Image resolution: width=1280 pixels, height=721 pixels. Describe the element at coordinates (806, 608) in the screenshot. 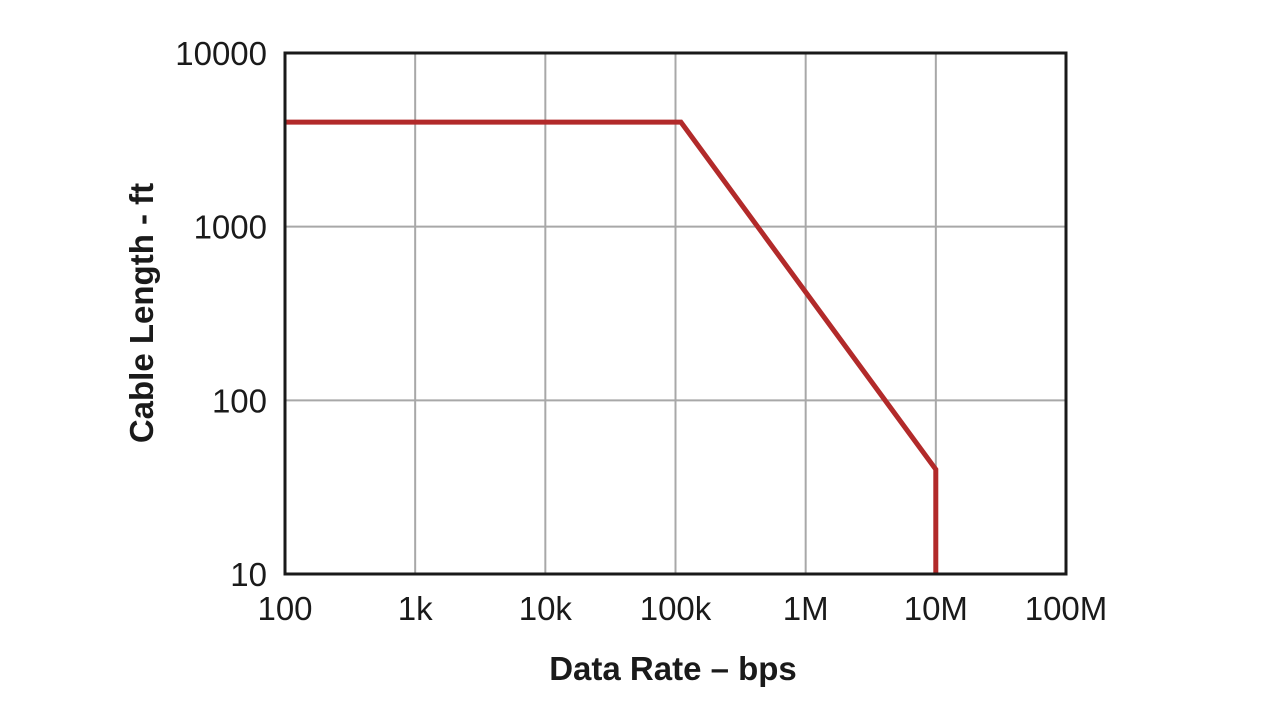

I see `x-tick-label: 1M` at that location.